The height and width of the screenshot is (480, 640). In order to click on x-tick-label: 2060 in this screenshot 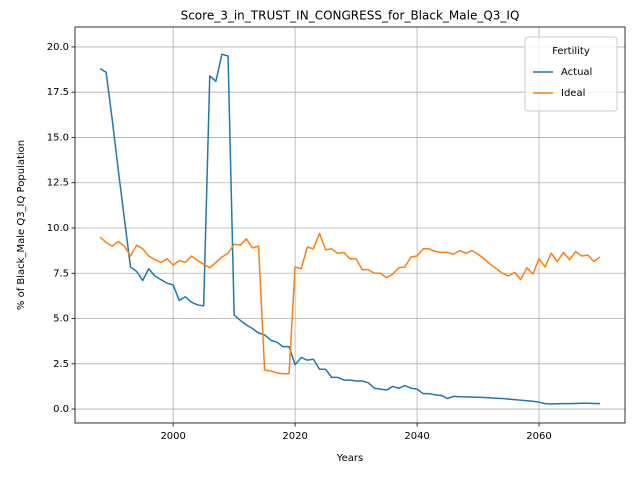, I will do `click(538, 436)`.